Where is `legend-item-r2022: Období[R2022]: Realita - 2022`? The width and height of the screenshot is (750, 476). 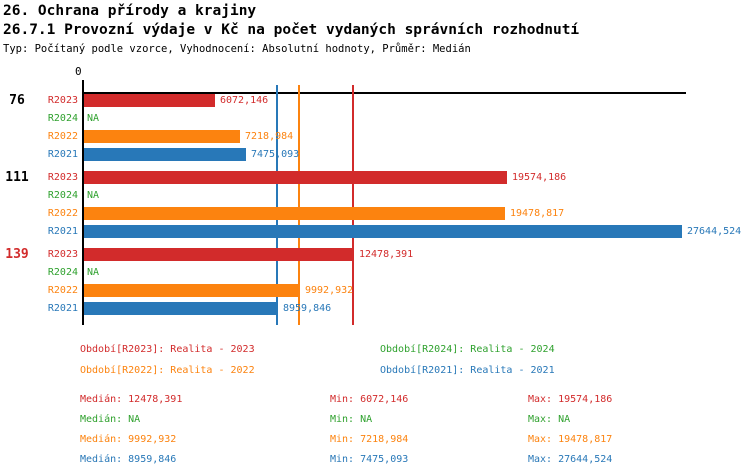 legend-item-r2022: Období[R2022]: Realita - 2022 is located at coordinates (167, 370).